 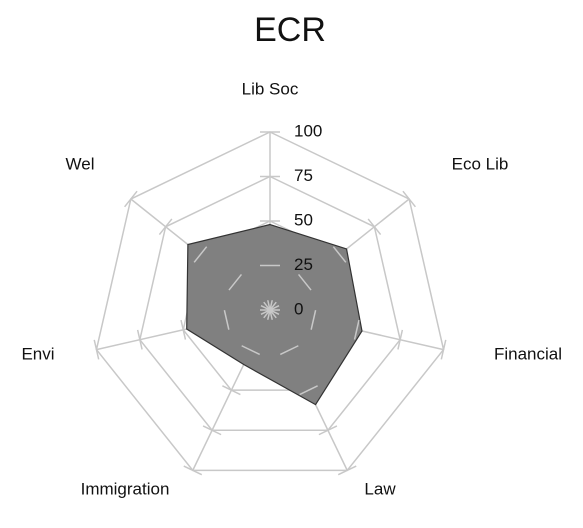 What do you see at coordinates (303, 219) in the screenshot?
I see `tick-label: 50` at bounding box center [303, 219].